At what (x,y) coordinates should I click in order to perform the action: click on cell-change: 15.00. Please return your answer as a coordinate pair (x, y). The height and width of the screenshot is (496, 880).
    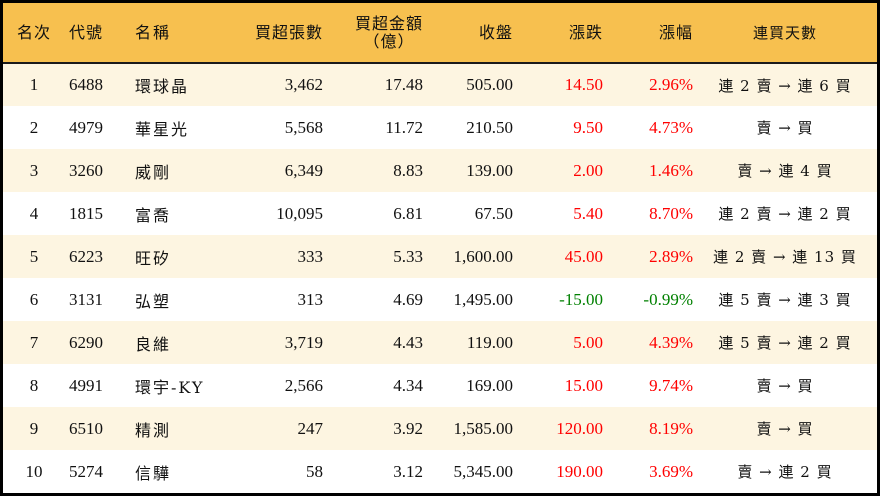
    Looking at the image, I should click on (583, 385).